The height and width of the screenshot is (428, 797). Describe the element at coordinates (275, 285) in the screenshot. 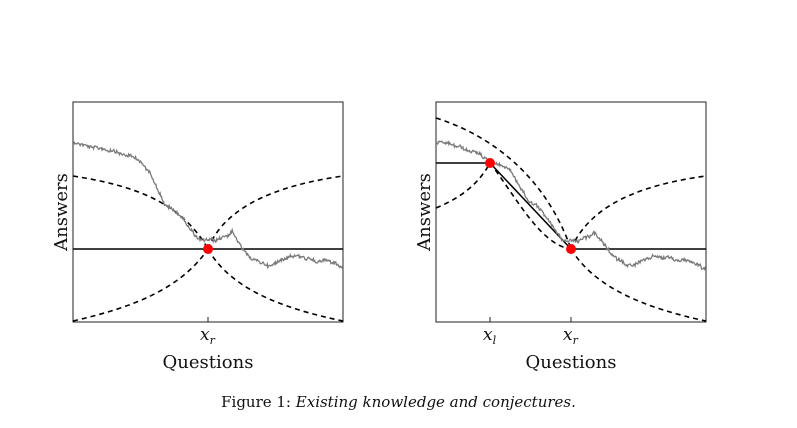

I see `left-right-lower-curve` at that location.